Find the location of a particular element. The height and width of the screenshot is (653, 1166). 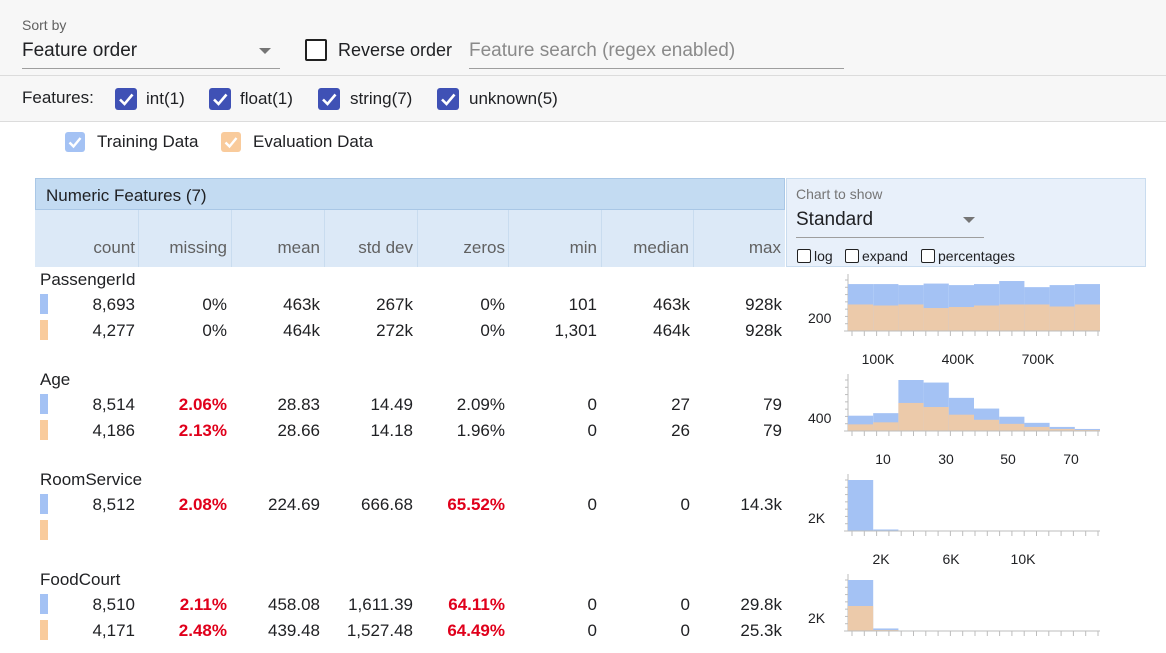

col-max: max is located at coordinates (764, 247).